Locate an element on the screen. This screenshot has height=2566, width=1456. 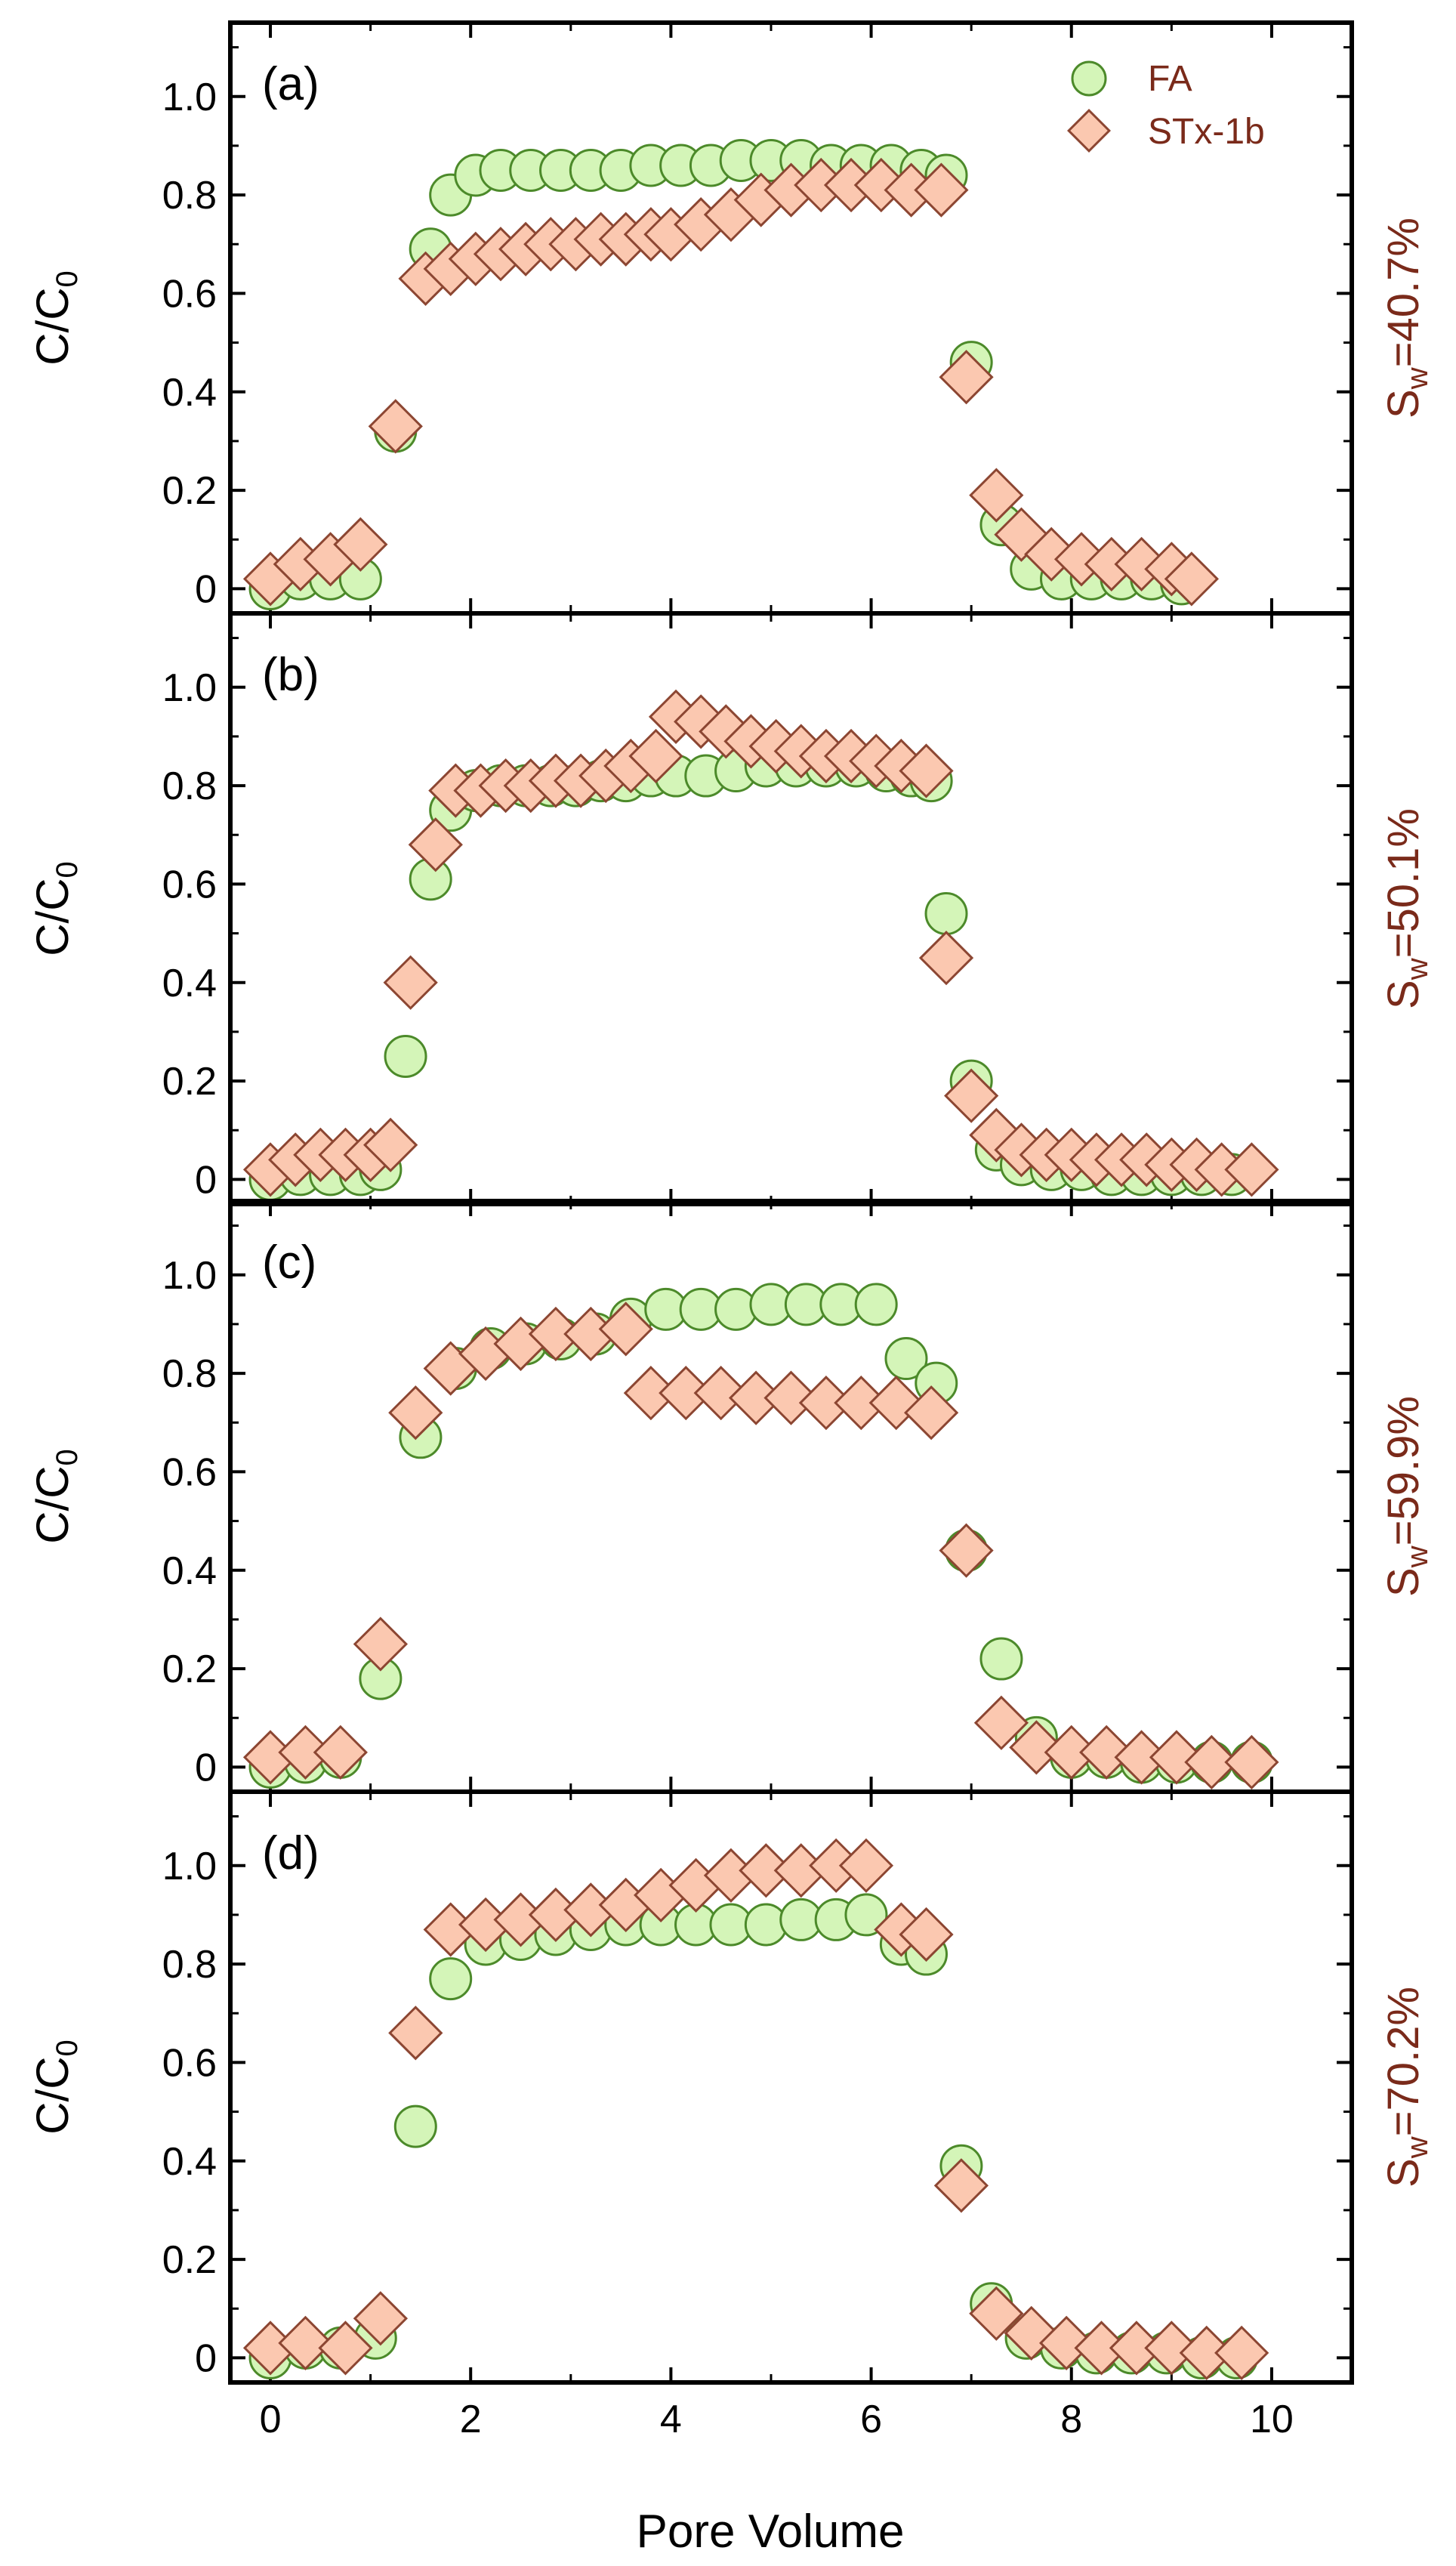
x-tick-label: 10 is located at coordinates (1272, 2419).